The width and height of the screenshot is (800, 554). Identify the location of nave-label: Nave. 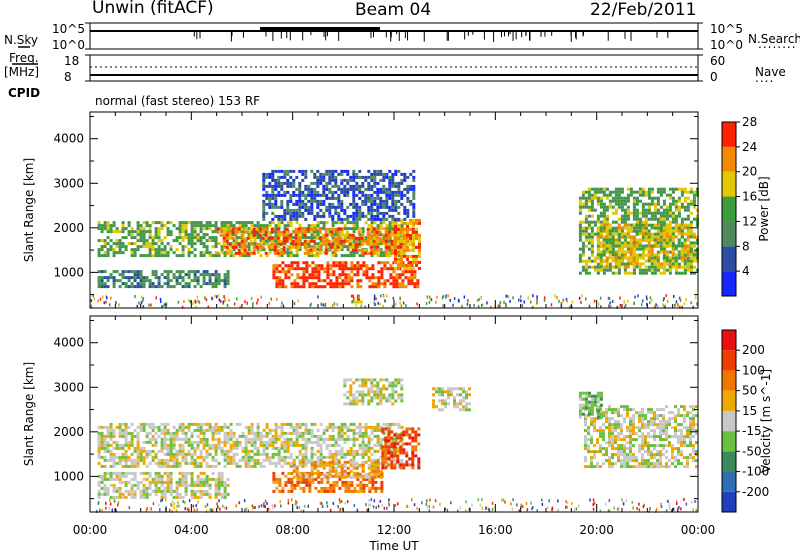
(770, 72).